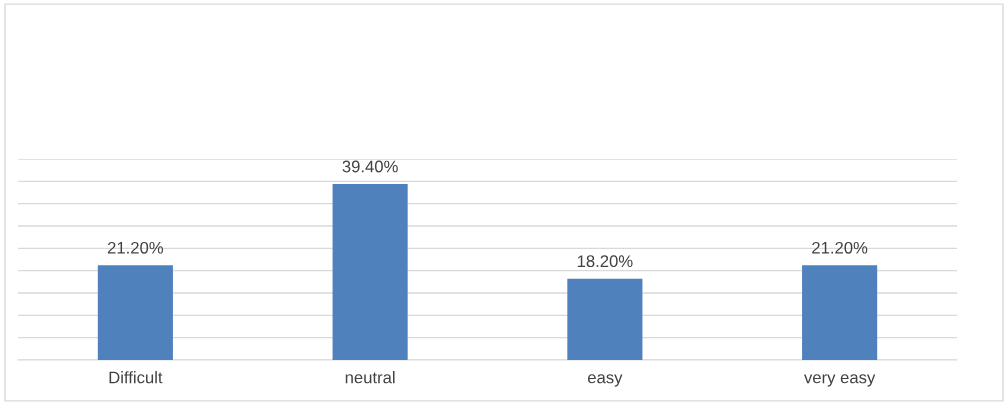 The width and height of the screenshot is (1008, 407). Describe the element at coordinates (370, 377) in the screenshot. I see `x-tick-label: neutral` at that location.